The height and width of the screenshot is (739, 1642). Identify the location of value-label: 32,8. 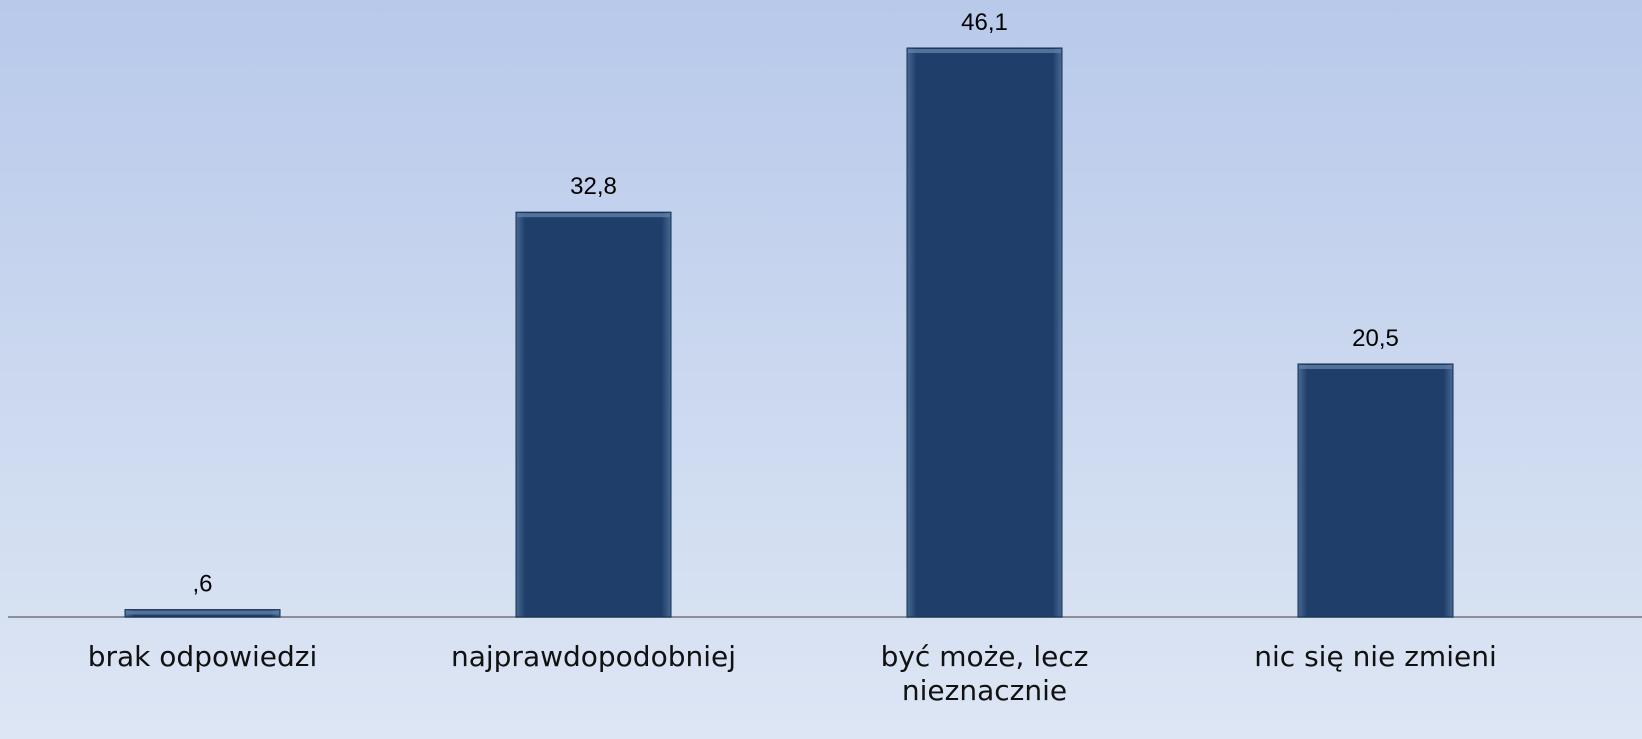
(593, 186).